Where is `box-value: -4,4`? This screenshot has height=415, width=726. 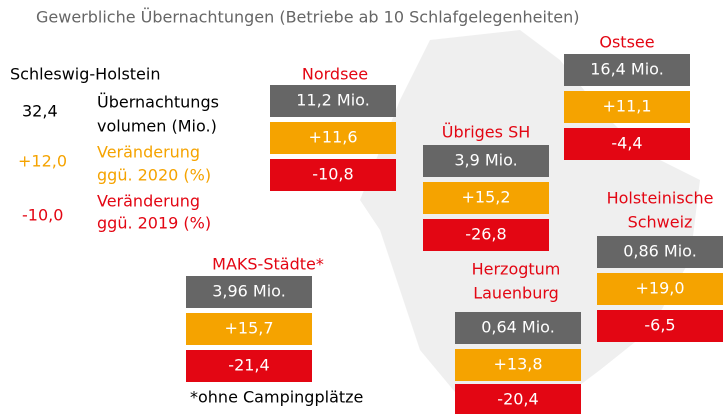 box-value: -4,4 is located at coordinates (626, 143).